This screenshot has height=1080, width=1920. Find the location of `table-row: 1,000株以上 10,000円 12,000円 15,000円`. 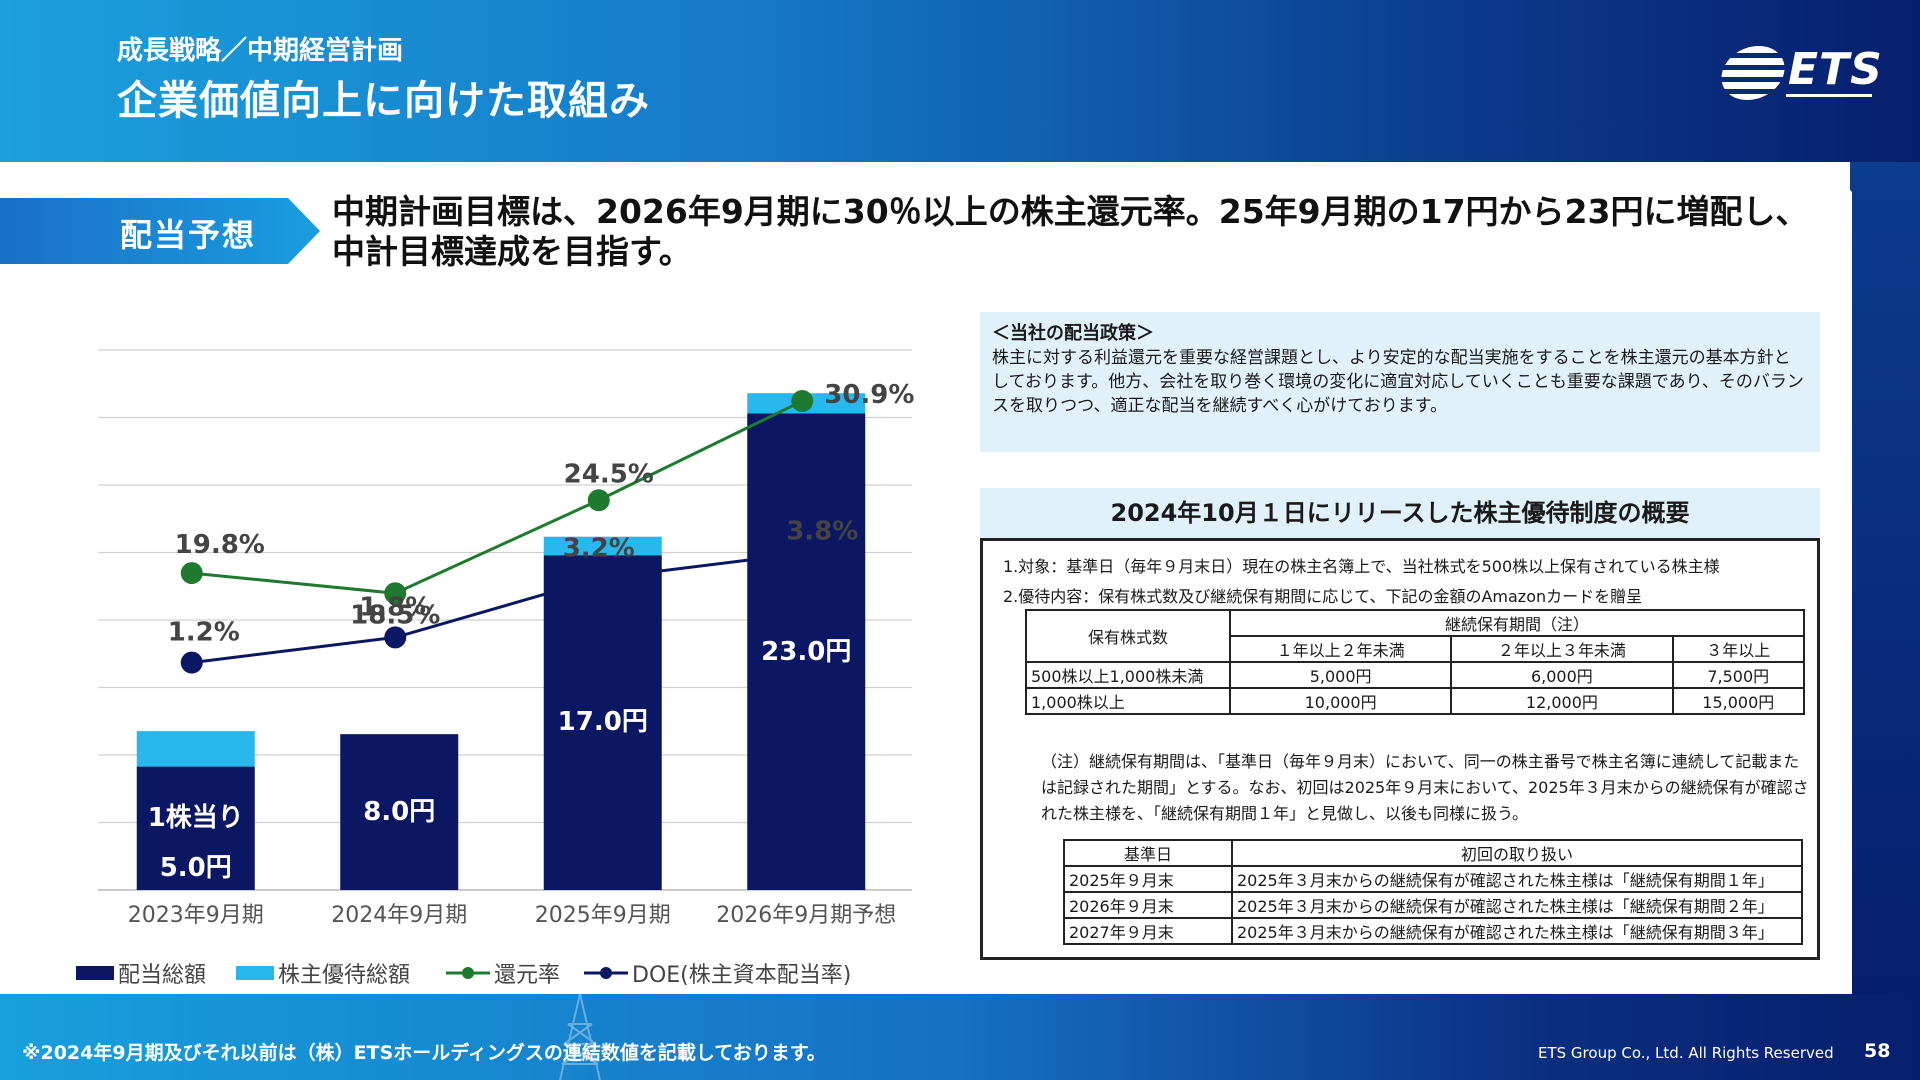

table-row: 1,000株以上 10,000円 12,000円 15,000円 is located at coordinates (1415, 701).